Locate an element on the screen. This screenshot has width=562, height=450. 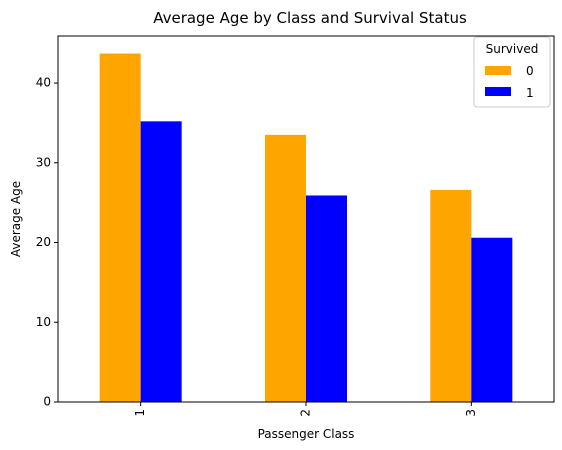
x-tick-label-2: 2 is located at coordinates (306, 413).